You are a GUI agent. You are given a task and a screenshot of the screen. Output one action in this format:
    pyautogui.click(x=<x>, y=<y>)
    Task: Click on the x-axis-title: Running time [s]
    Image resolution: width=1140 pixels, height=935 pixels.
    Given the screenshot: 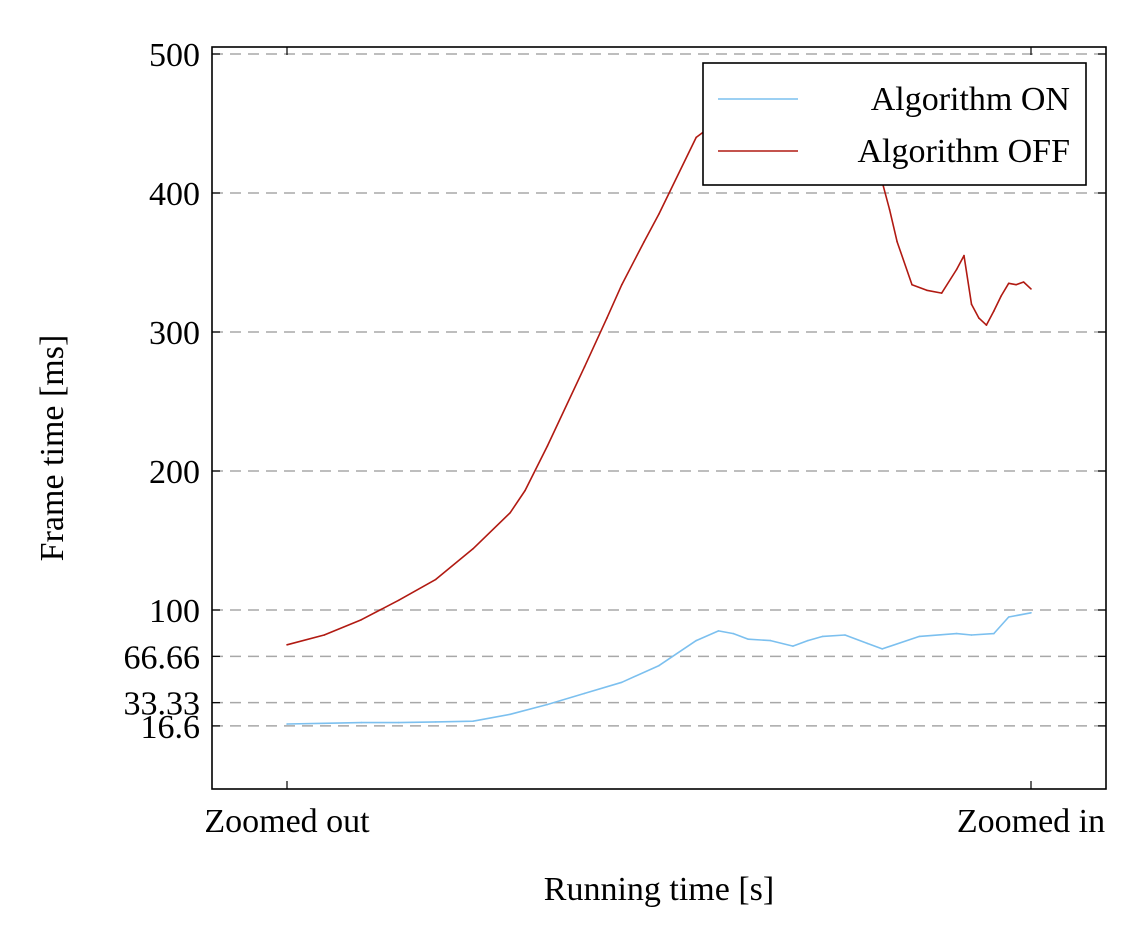 What is the action you would take?
    pyautogui.click(x=659, y=889)
    